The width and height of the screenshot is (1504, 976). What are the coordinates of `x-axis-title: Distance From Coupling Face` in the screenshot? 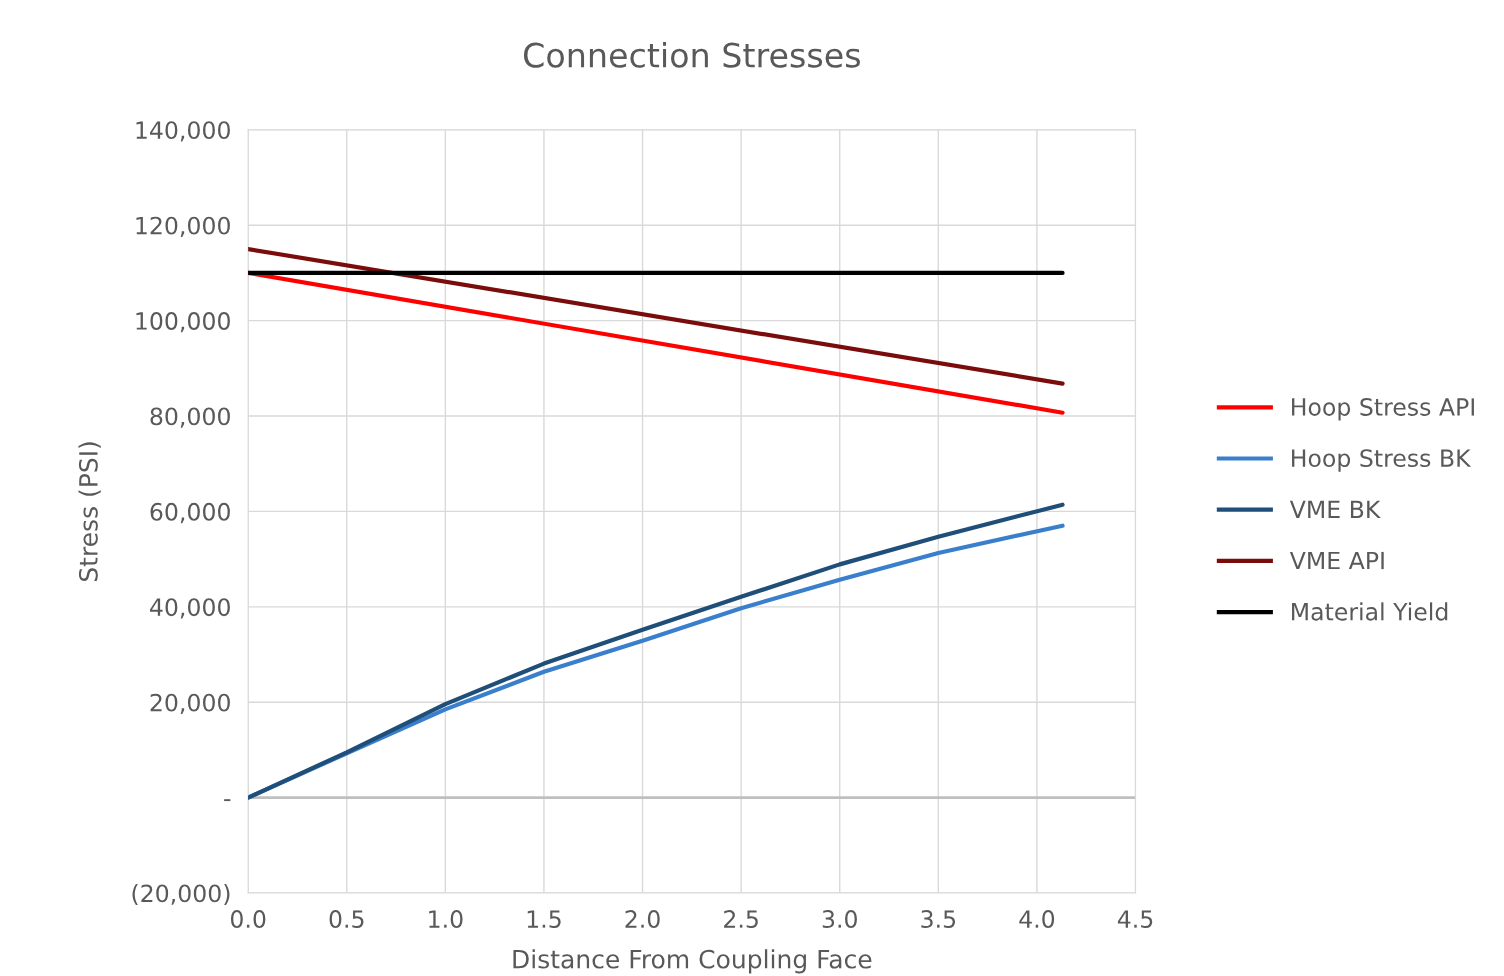 It's located at (692, 961).